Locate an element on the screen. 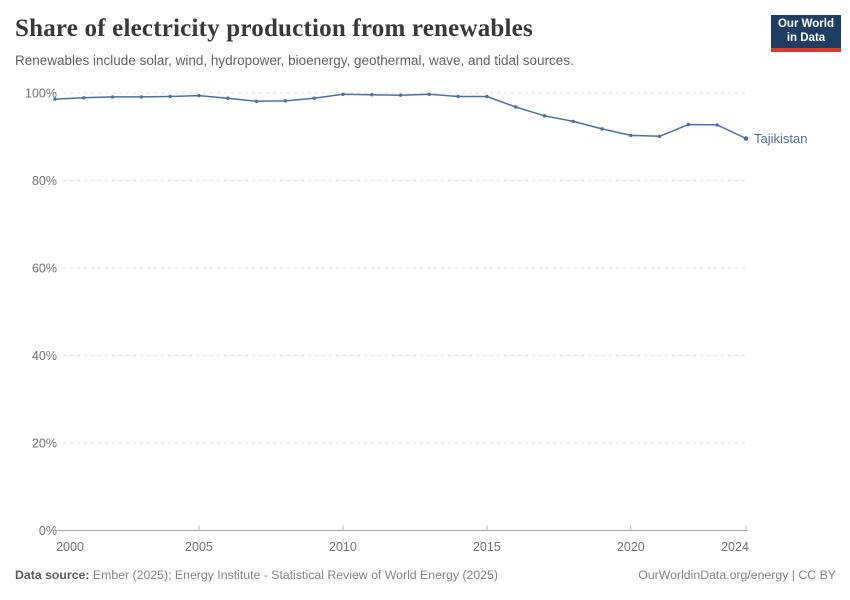 Image resolution: width=850 pixels, height=600 pixels. owid-credit-link: OurWorldinData.org/energy | CC BY is located at coordinates (737, 575).